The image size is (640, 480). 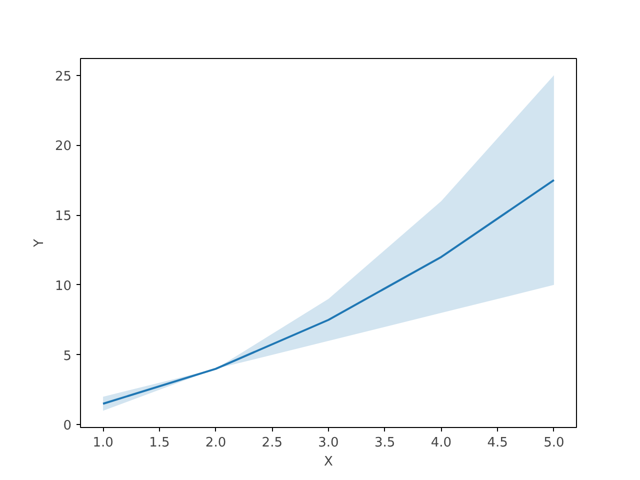 What do you see at coordinates (554, 443) in the screenshot?
I see `x-tick-label: 5.0` at bounding box center [554, 443].